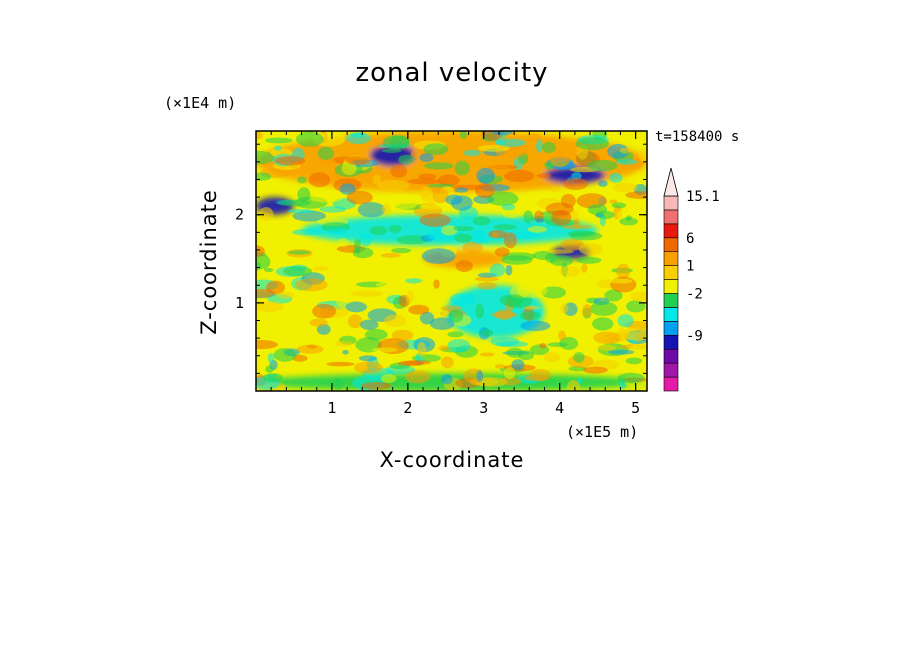 Image resolution: width=904 pixels, height=654 pixels. What do you see at coordinates (703, 197) in the screenshot?
I see `colorbar-label: 15.1` at bounding box center [703, 197].